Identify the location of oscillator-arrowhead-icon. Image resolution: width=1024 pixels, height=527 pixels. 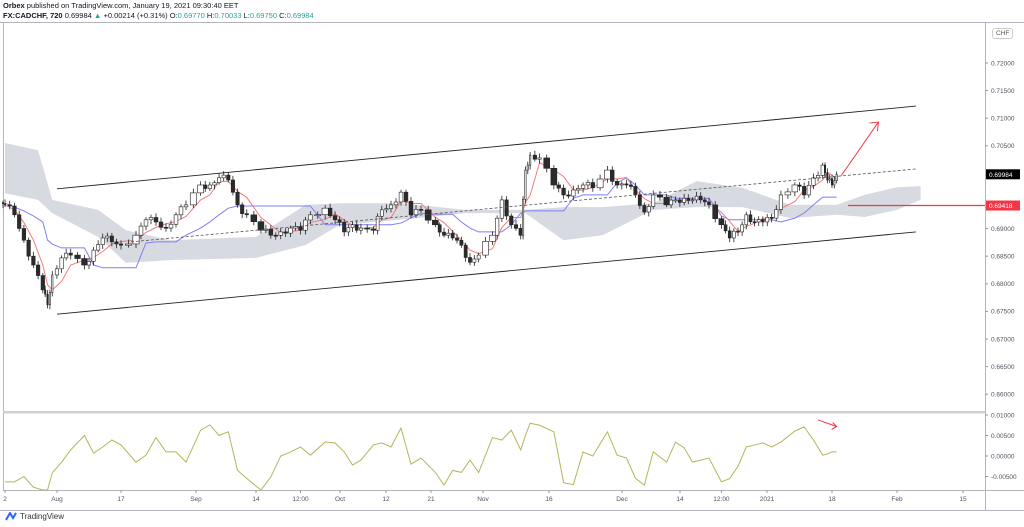
(834, 426).